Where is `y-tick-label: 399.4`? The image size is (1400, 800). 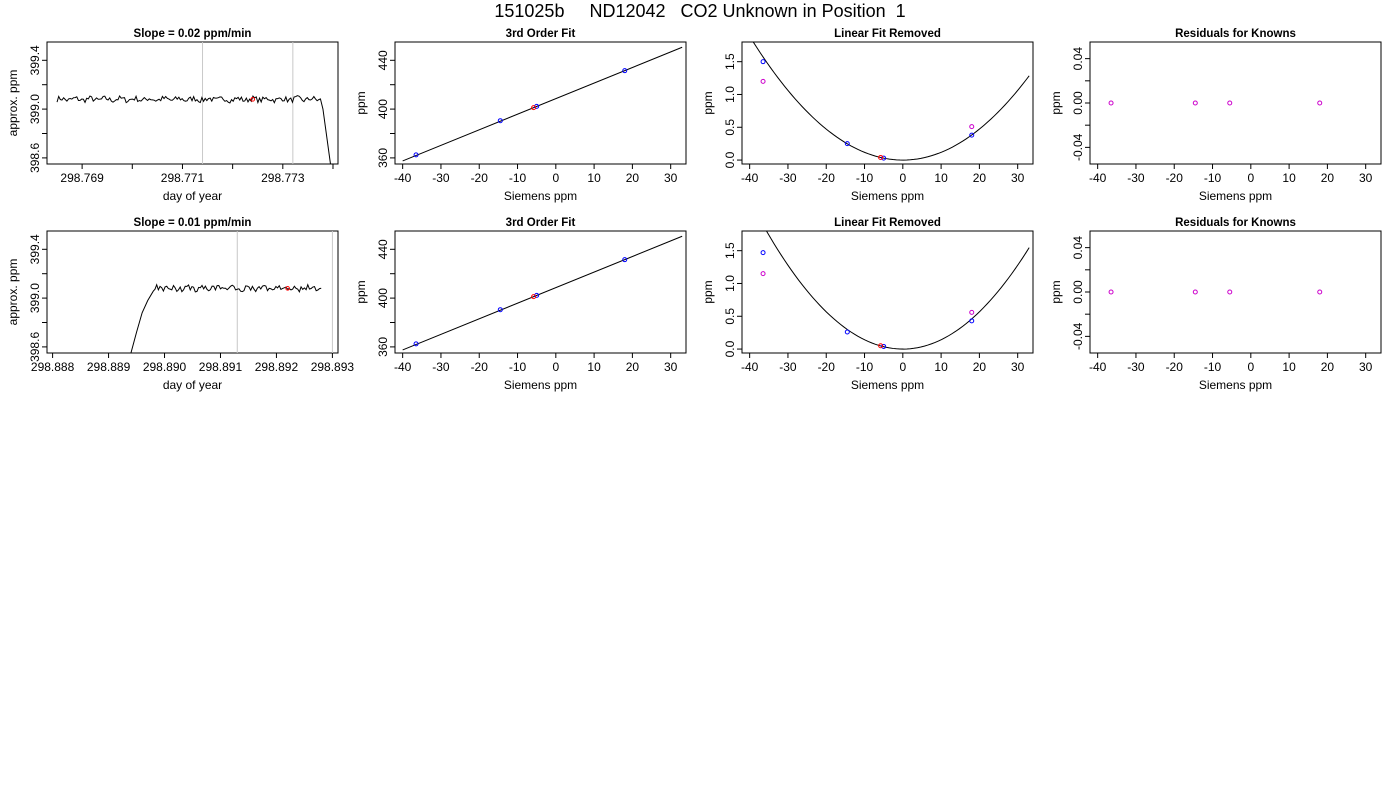 y-tick-label: 399.4 is located at coordinates (35, 60).